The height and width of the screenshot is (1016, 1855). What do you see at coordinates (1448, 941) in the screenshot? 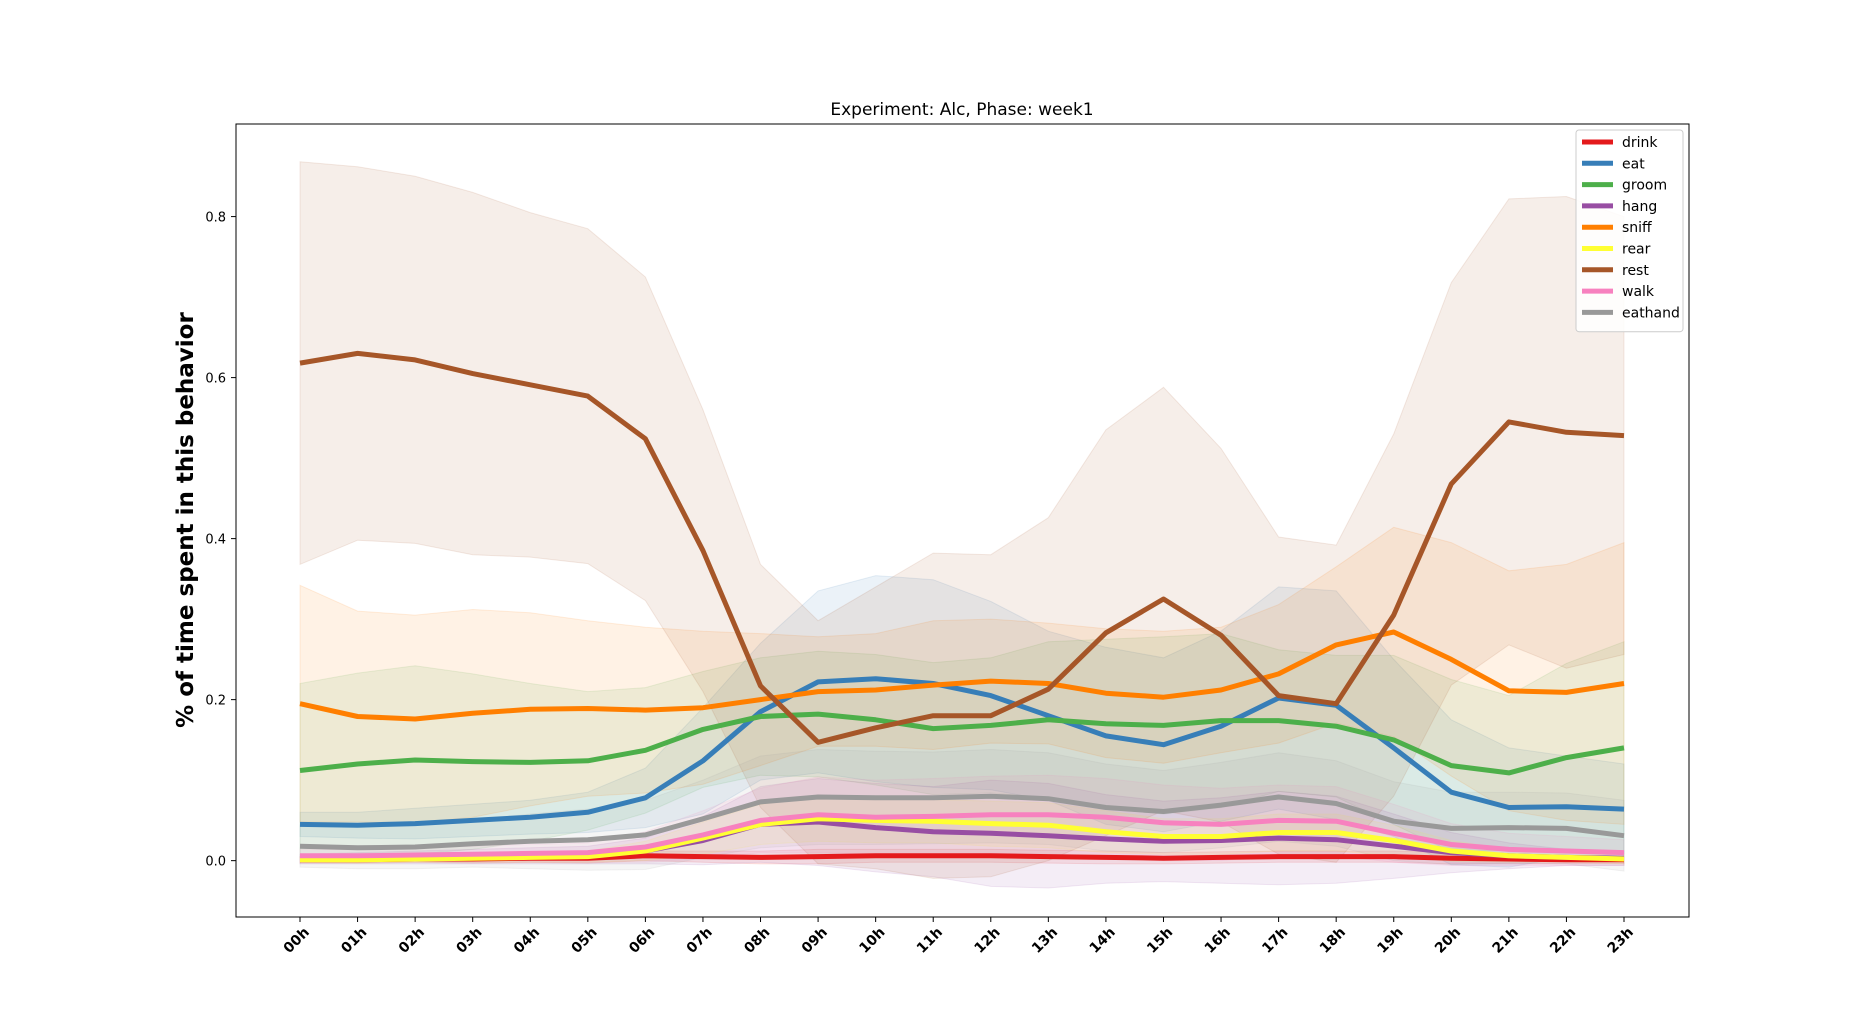
I see `x-tick-label: 20h` at bounding box center [1448, 941].